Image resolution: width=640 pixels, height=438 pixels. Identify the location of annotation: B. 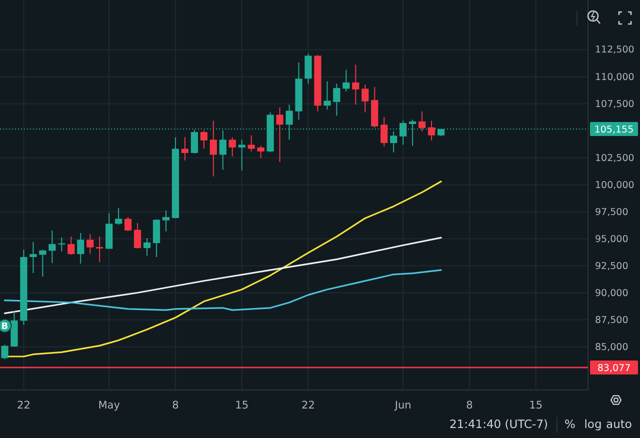
(4, 327).